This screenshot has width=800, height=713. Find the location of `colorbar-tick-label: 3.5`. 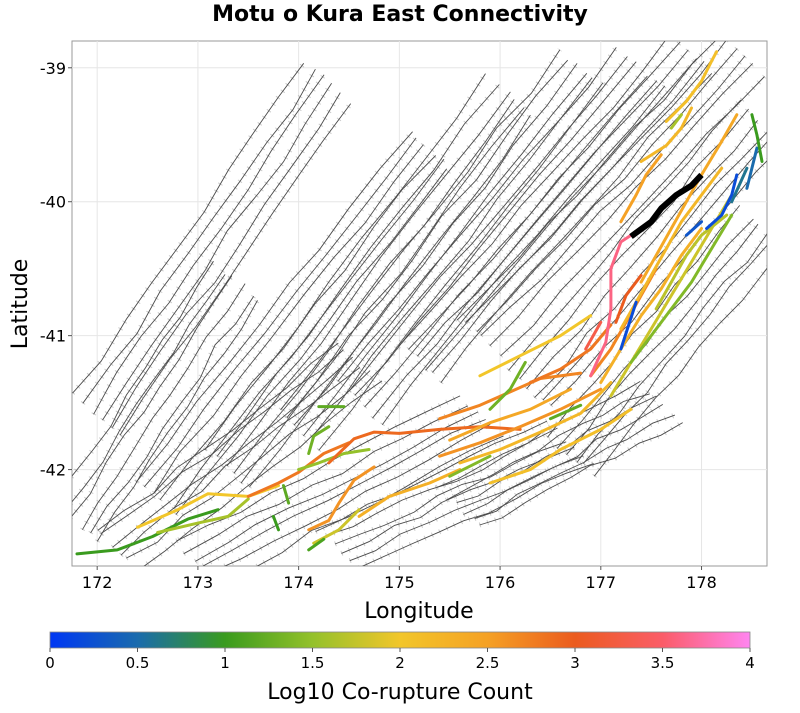

colorbar-tick-label: 3.5 is located at coordinates (663, 663).